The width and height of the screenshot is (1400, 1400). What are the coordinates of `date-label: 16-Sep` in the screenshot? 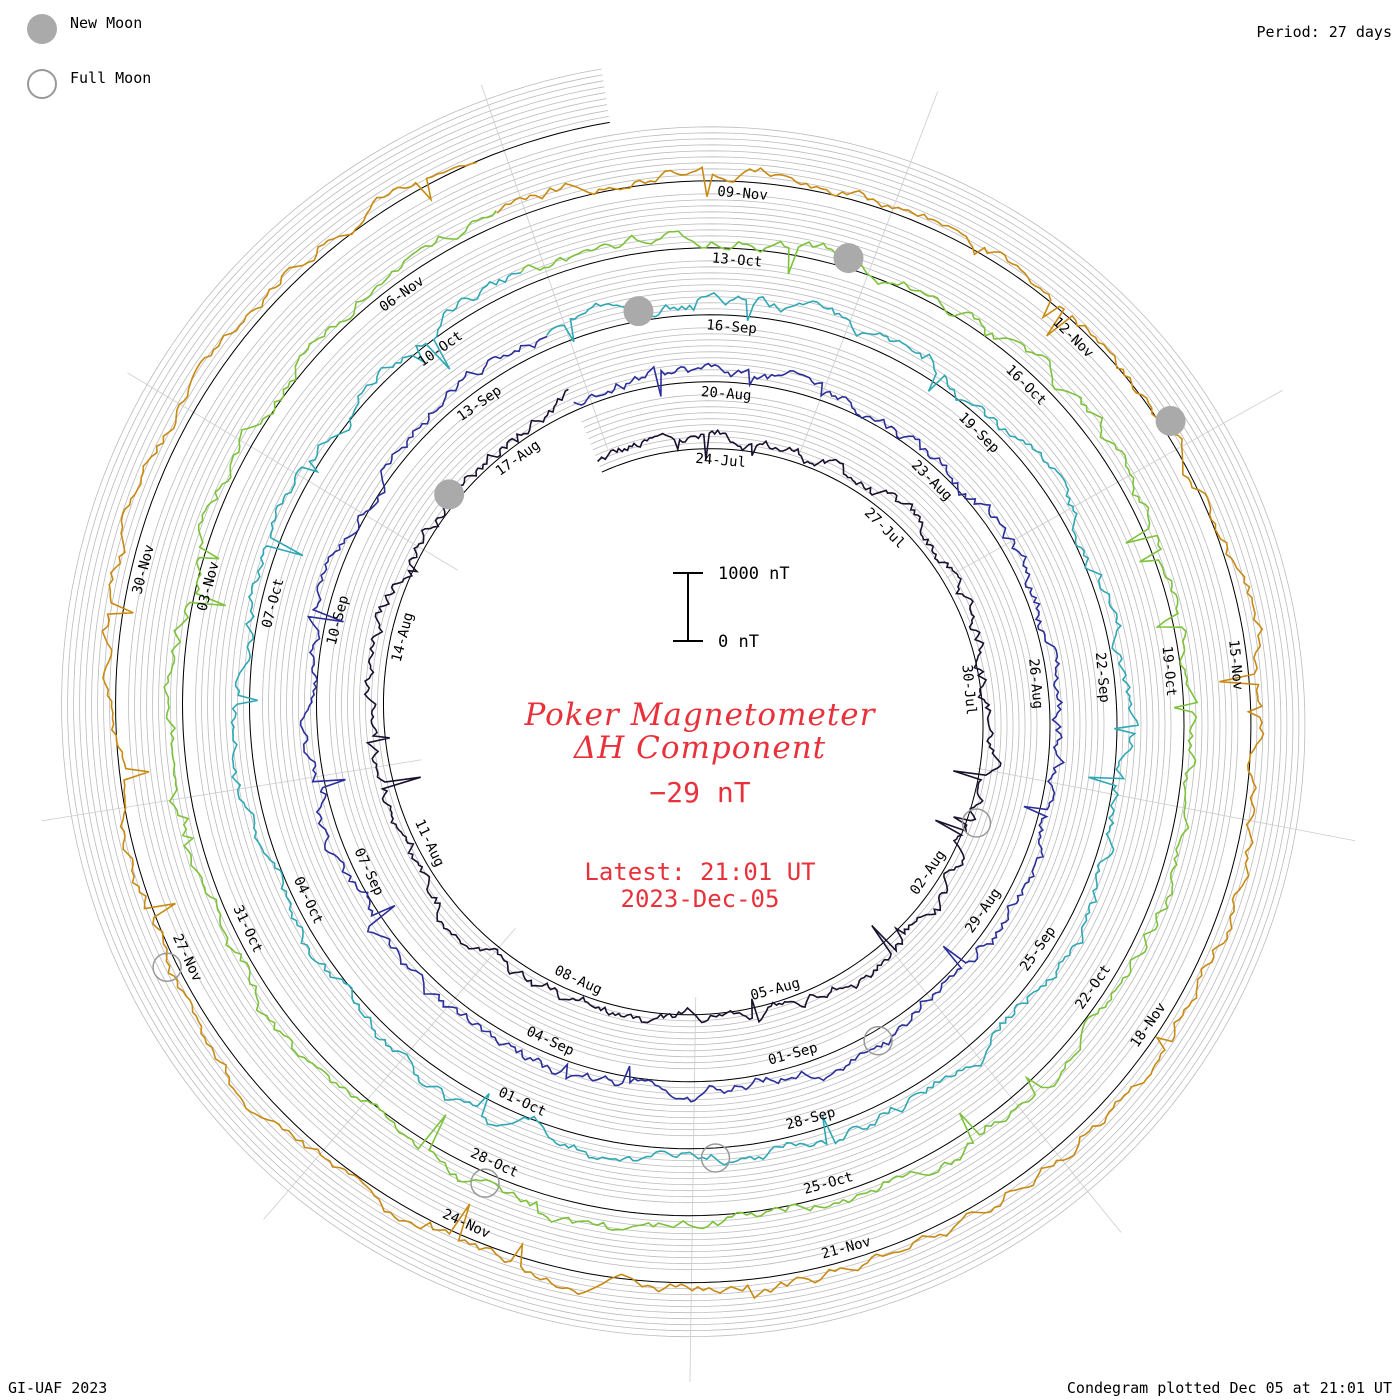 It's located at (732, 327).